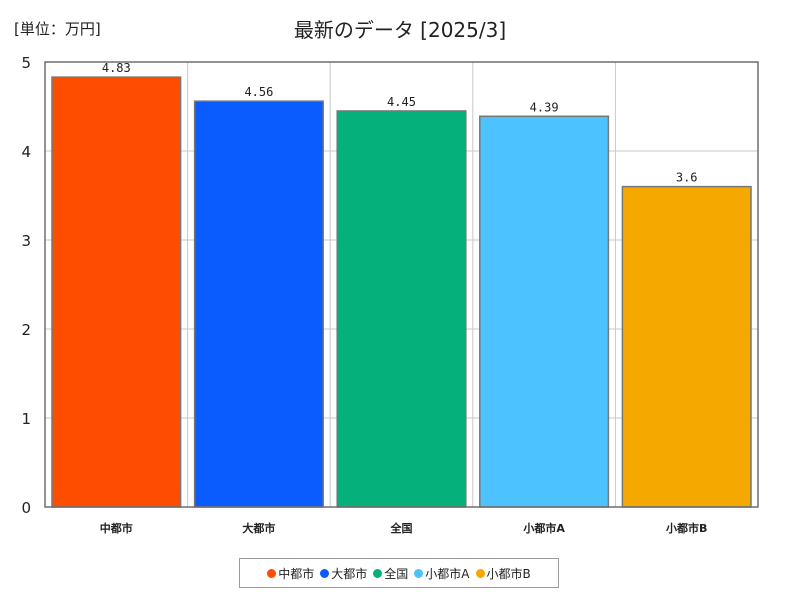 Image resolution: width=800 pixels, height=600 pixels. Describe the element at coordinates (26, 241) in the screenshot. I see `y-tick-label: 3` at that location.